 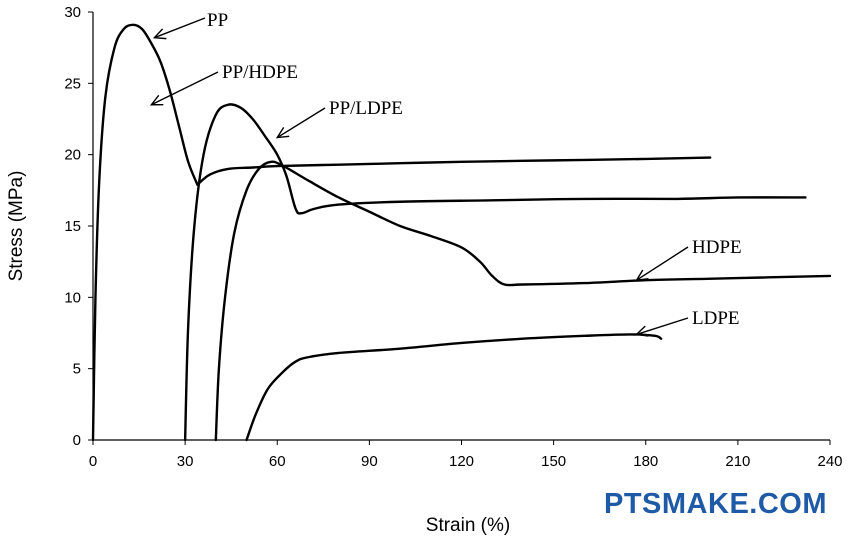 I want to click on y-tick-label: 0, so click(x=77, y=440).